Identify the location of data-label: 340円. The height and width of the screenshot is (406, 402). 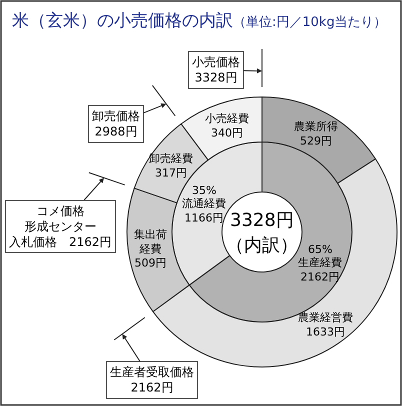
(227, 133).